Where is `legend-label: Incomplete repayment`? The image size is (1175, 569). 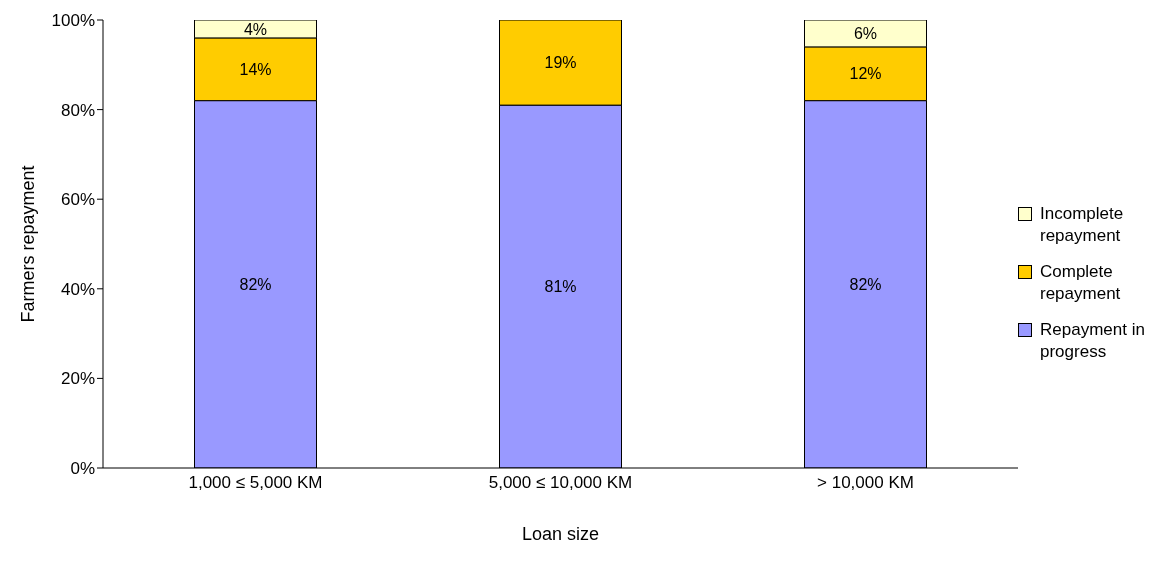 legend-label: Incomplete repayment is located at coordinates (1082, 225).